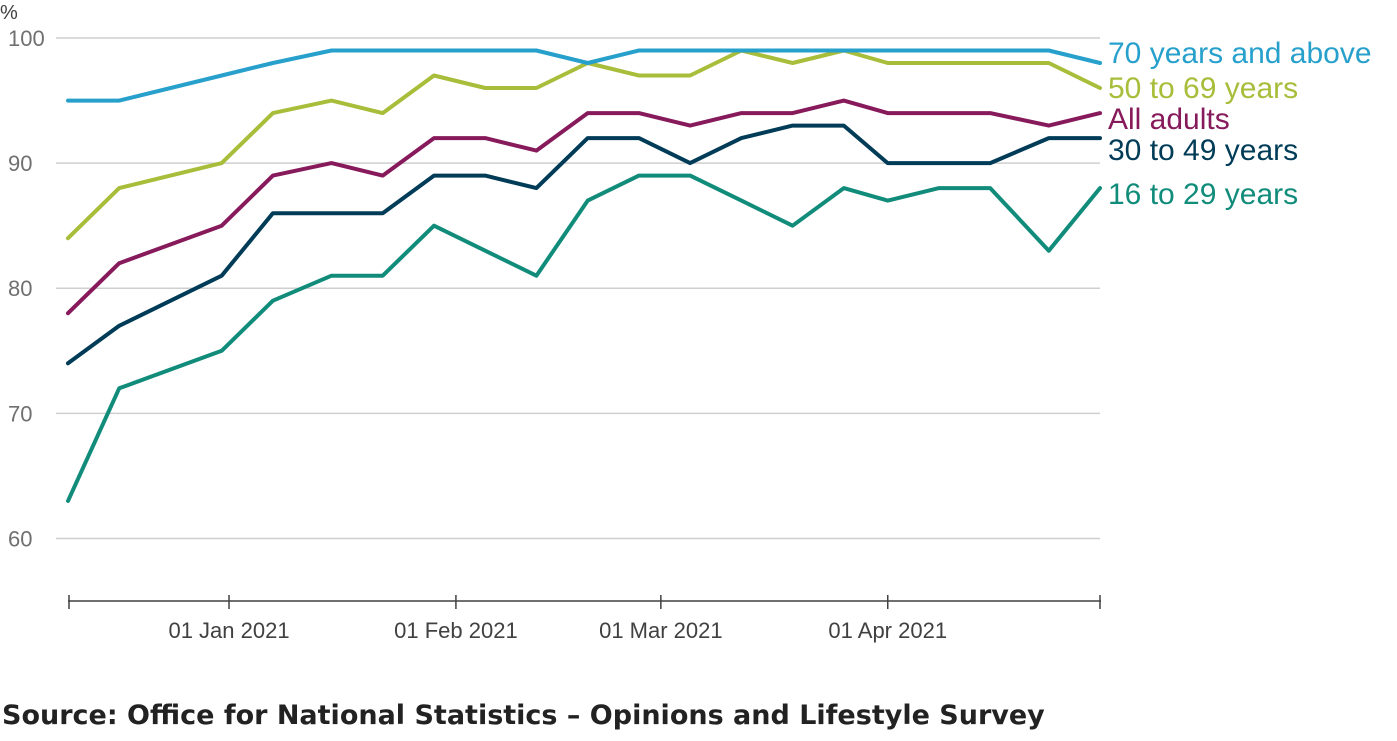  I want to click on y-tick-label: 80, so click(20, 288).